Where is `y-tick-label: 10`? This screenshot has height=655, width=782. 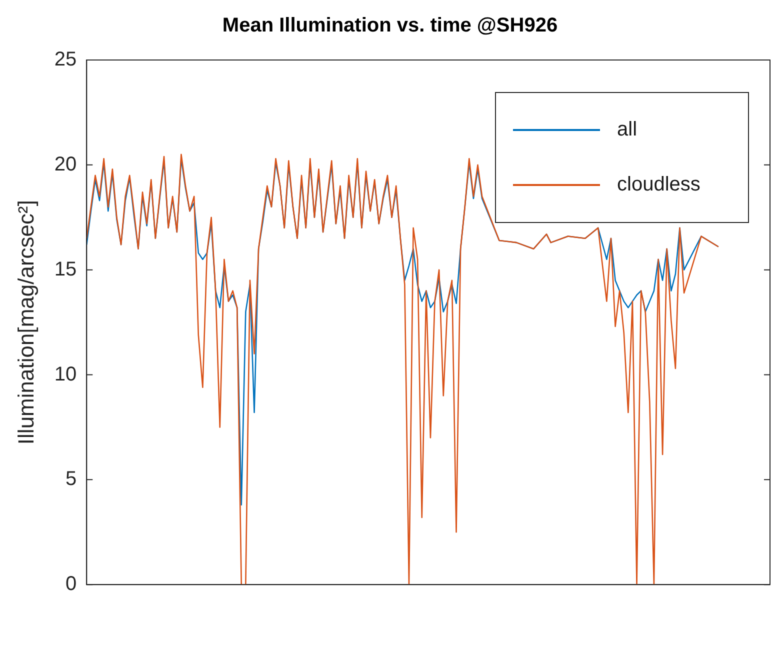
y-tick-label: 10 is located at coordinates (65, 374).